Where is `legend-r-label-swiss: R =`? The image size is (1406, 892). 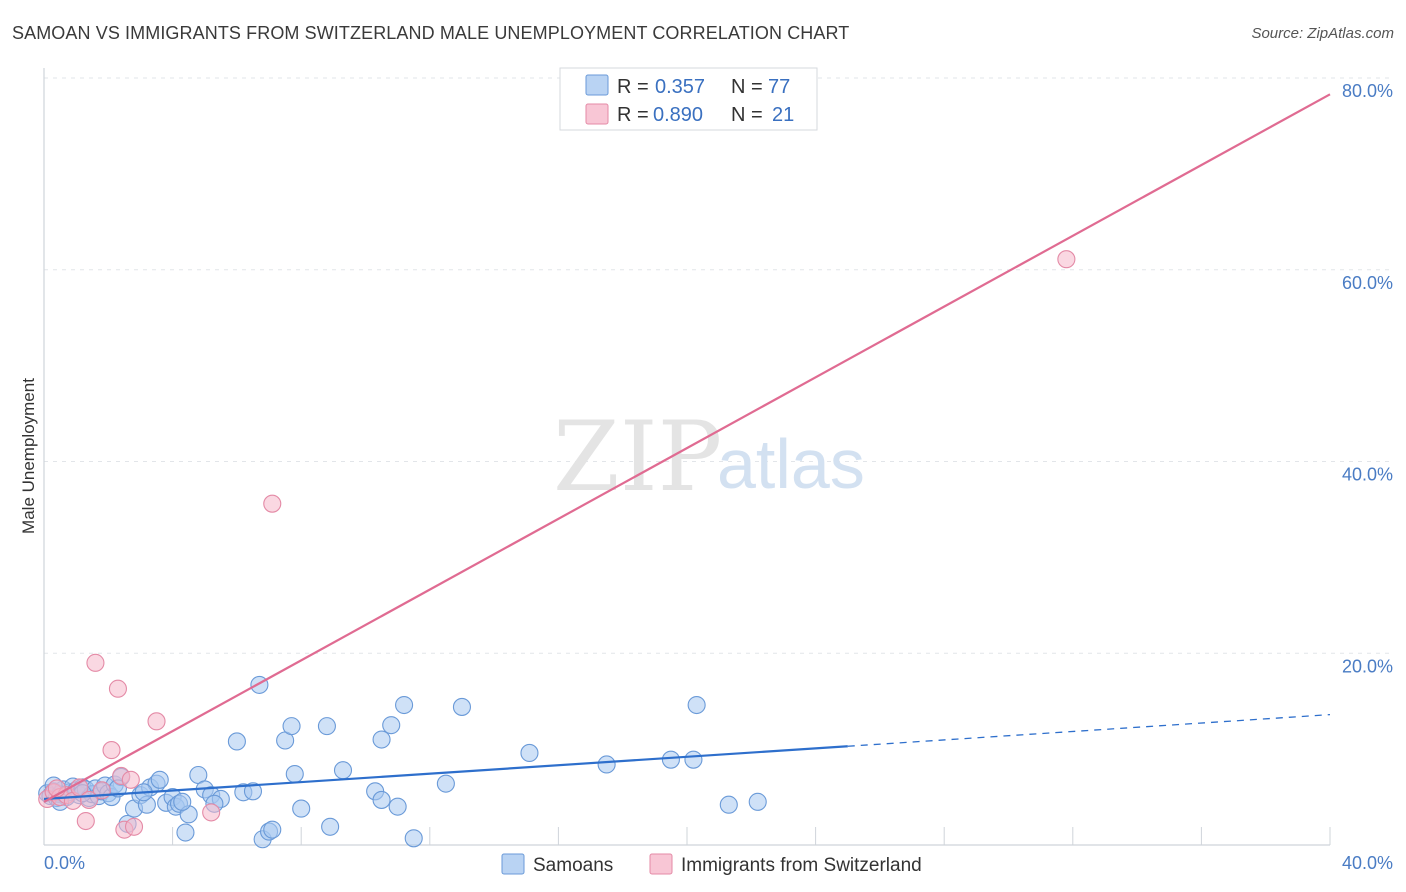
legend-r-label-swiss: R = is located at coordinates (633, 115).